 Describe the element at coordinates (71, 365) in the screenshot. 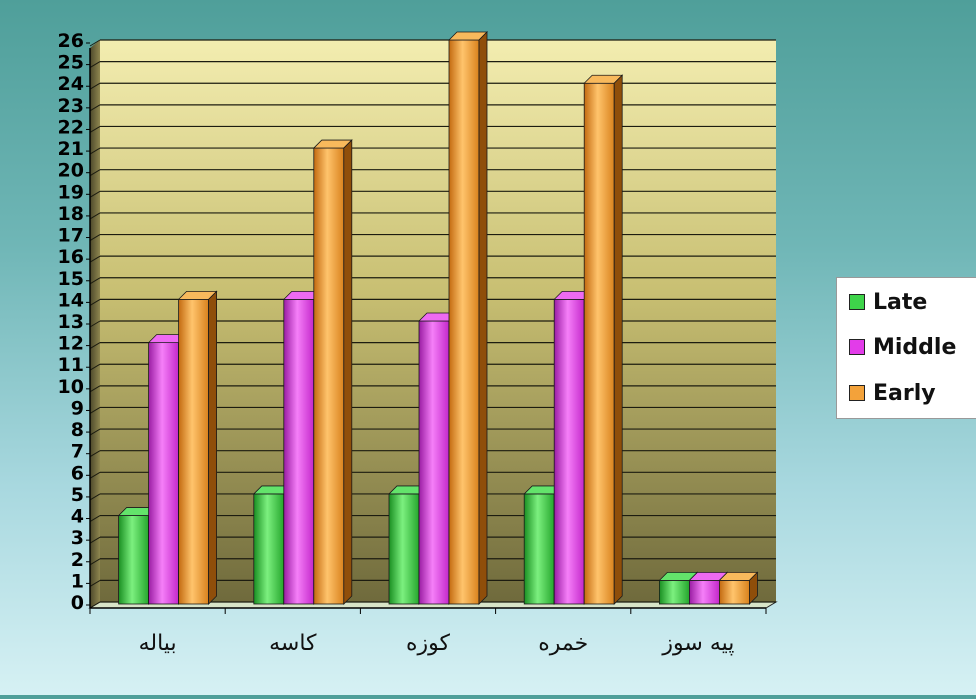

I see `y-tick-label: 11` at that location.